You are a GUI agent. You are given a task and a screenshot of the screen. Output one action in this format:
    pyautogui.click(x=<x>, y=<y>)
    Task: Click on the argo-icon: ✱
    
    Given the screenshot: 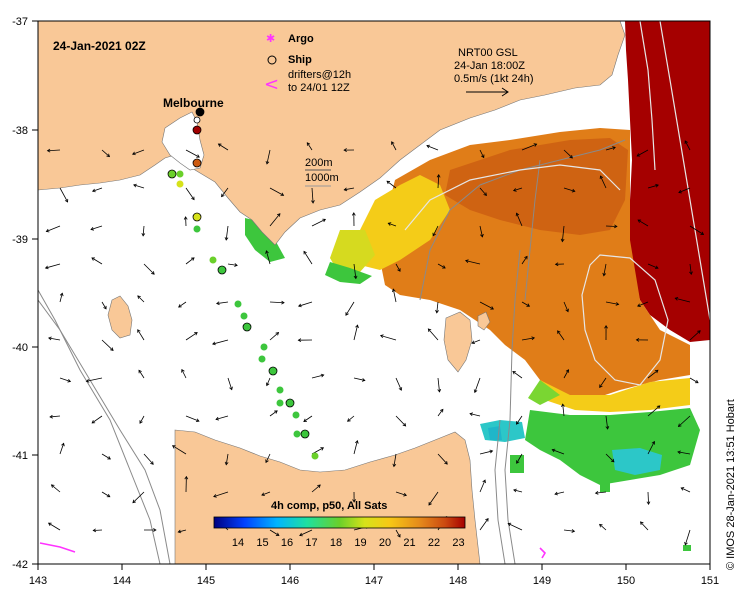 What is the action you would take?
    pyautogui.click(x=270, y=38)
    